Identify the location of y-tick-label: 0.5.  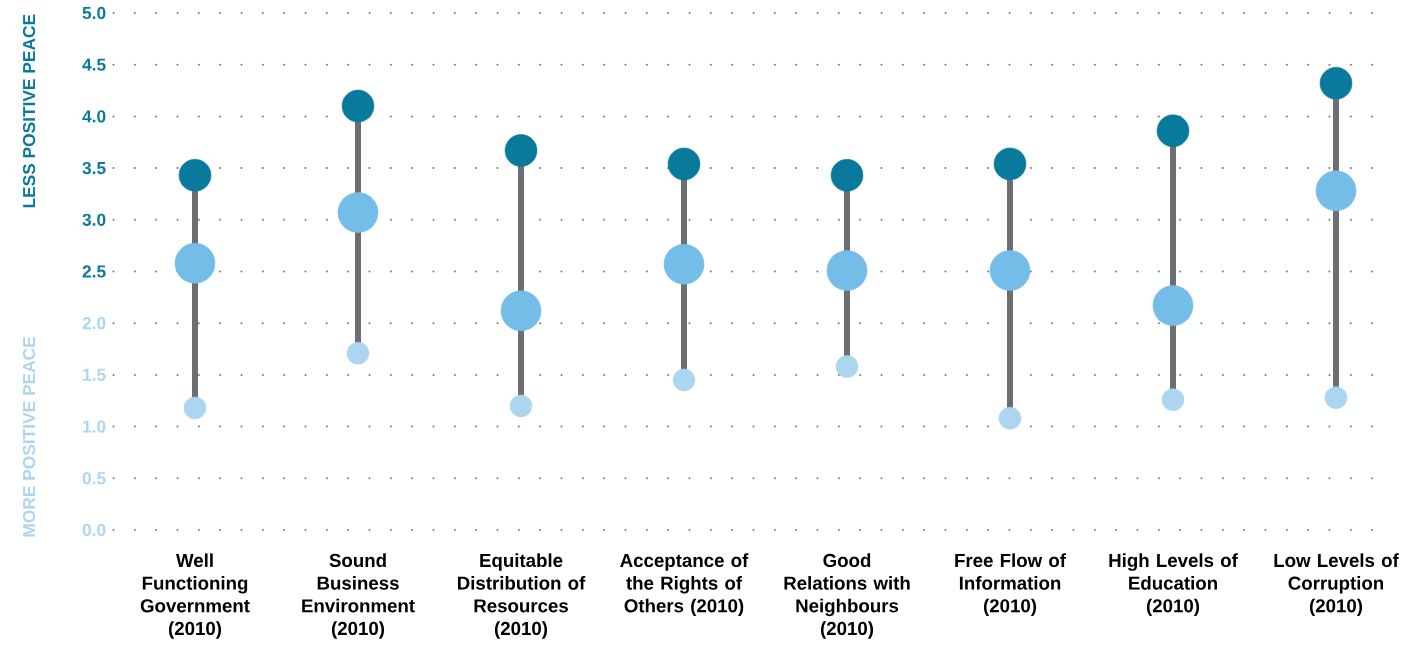
(94, 478).